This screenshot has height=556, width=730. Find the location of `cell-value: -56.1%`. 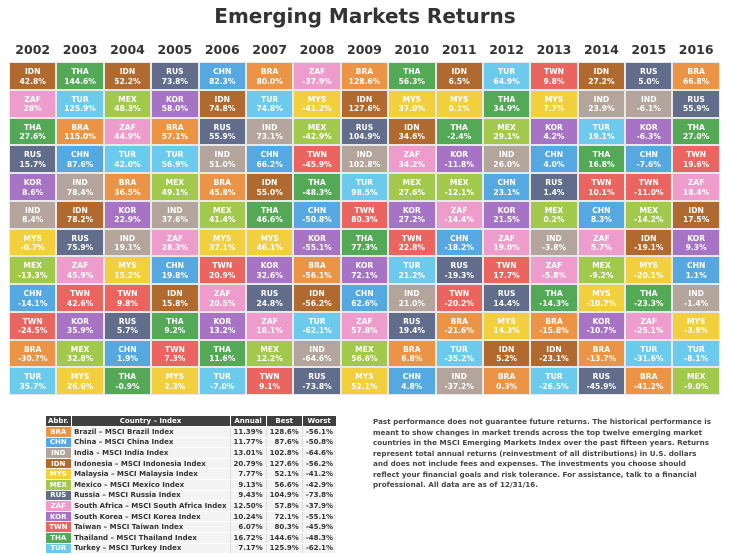

cell-value: -56.1% is located at coordinates (317, 275).